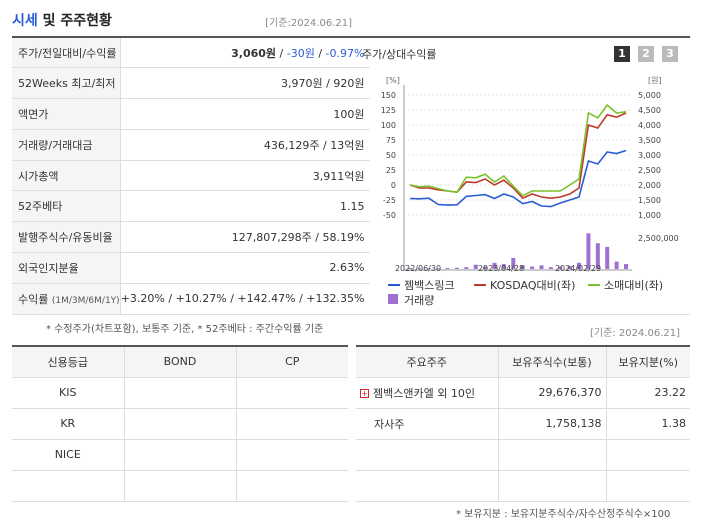 The width and height of the screenshot is (702, 525). I want to click on holder-percent, so click(648, 486).